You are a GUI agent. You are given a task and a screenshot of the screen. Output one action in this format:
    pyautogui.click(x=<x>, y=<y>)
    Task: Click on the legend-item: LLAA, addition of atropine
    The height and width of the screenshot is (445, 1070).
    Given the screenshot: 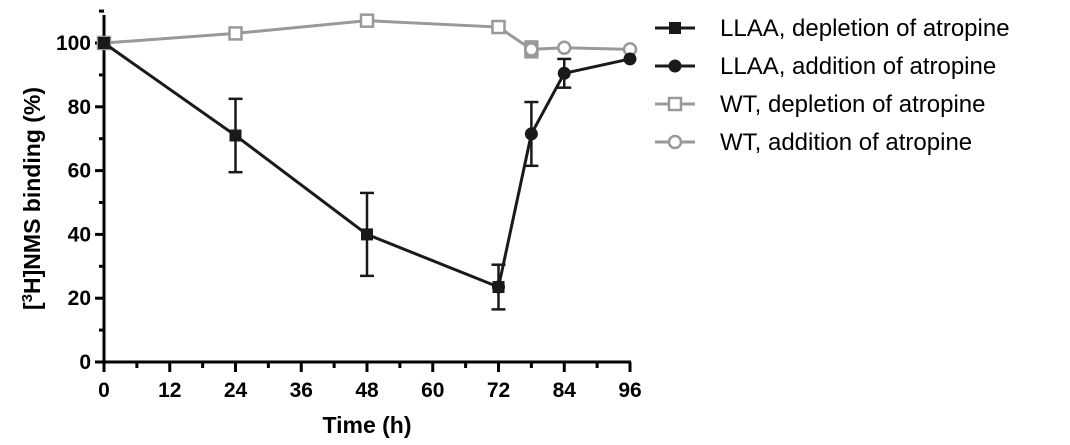 What is the action you would take?
    pyautogui.click(x=825, y=66)
    